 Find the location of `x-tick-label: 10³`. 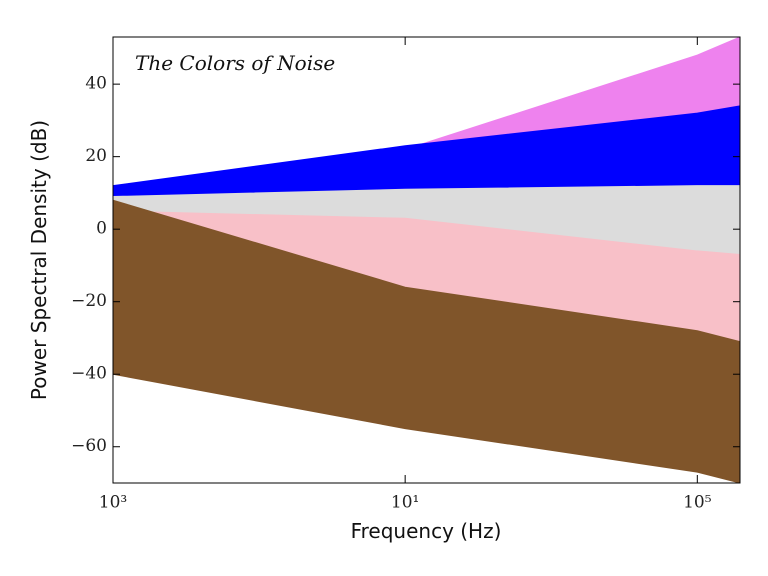

x-tick-label: 10³ is located at coordinates (113, 503).